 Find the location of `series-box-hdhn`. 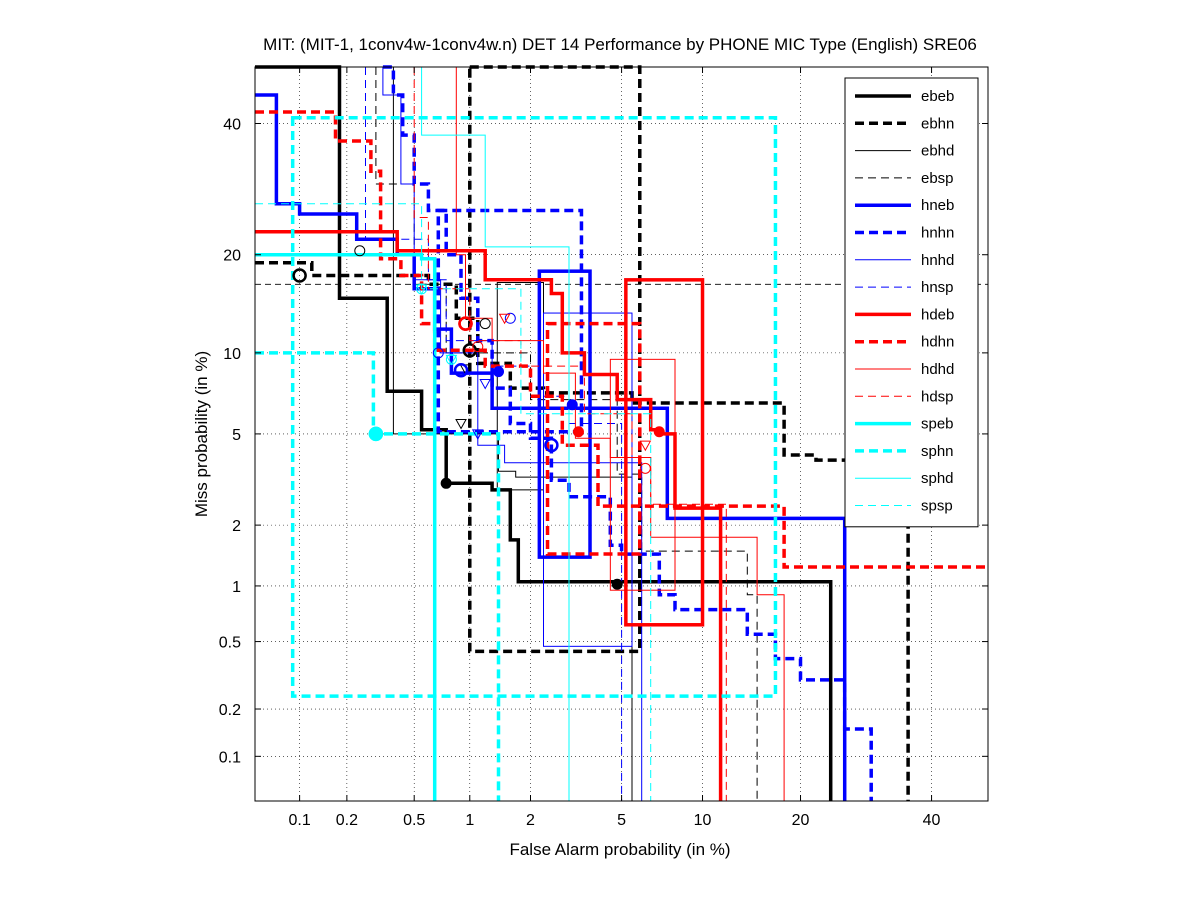

series-box-hdhn is located at coordinates (593, 438).